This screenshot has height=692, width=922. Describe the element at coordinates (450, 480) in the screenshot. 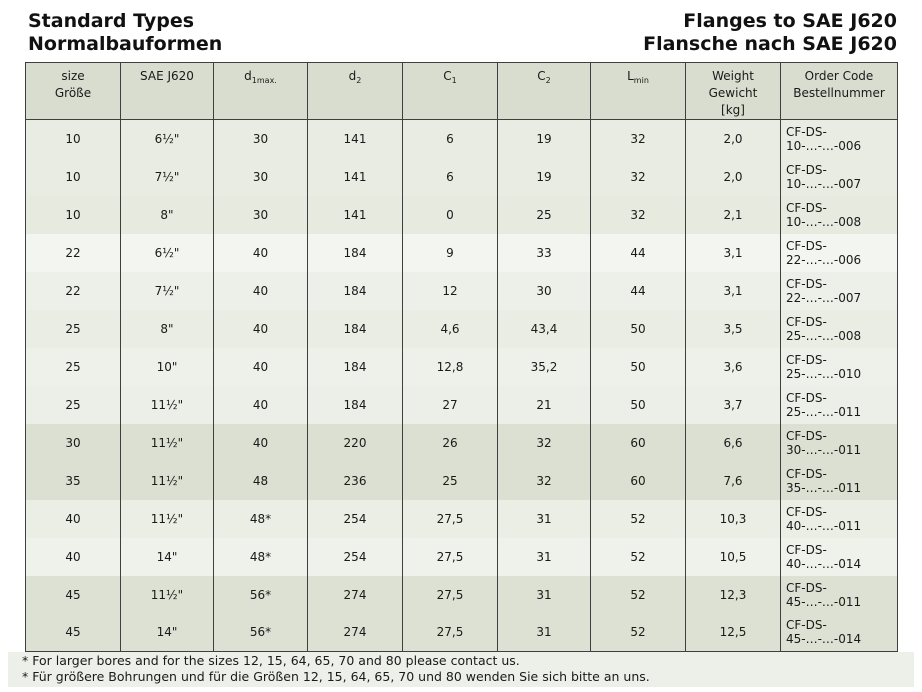

I see `cell-c1: 25` at that location.